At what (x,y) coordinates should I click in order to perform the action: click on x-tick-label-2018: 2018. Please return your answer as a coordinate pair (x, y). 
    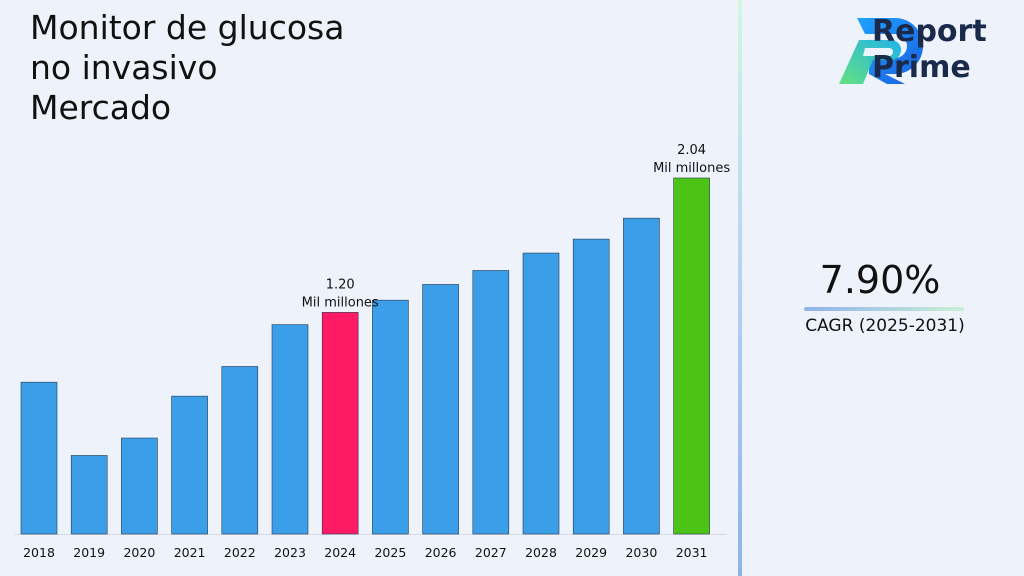
    Looking at the image, I should click on (39, 552).